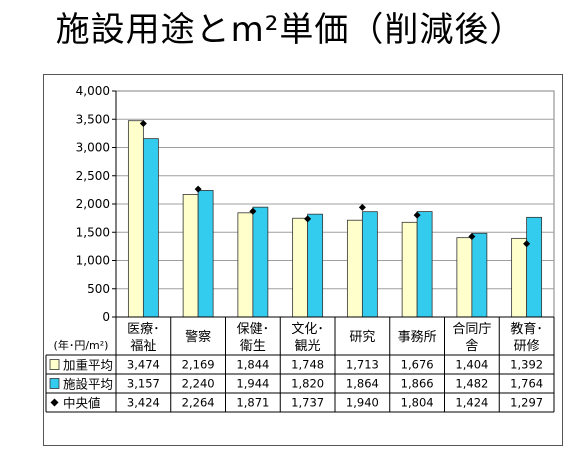  Describe the element at coordinates (198, 384) in the screenshot. I see `data-label: 2,240` at that location.